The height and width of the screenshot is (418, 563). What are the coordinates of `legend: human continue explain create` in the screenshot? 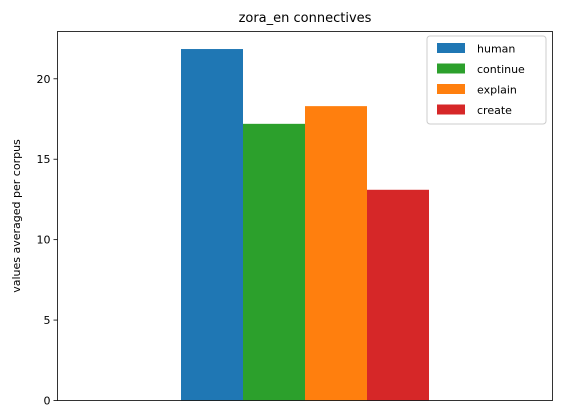 It's located at (486, 80).